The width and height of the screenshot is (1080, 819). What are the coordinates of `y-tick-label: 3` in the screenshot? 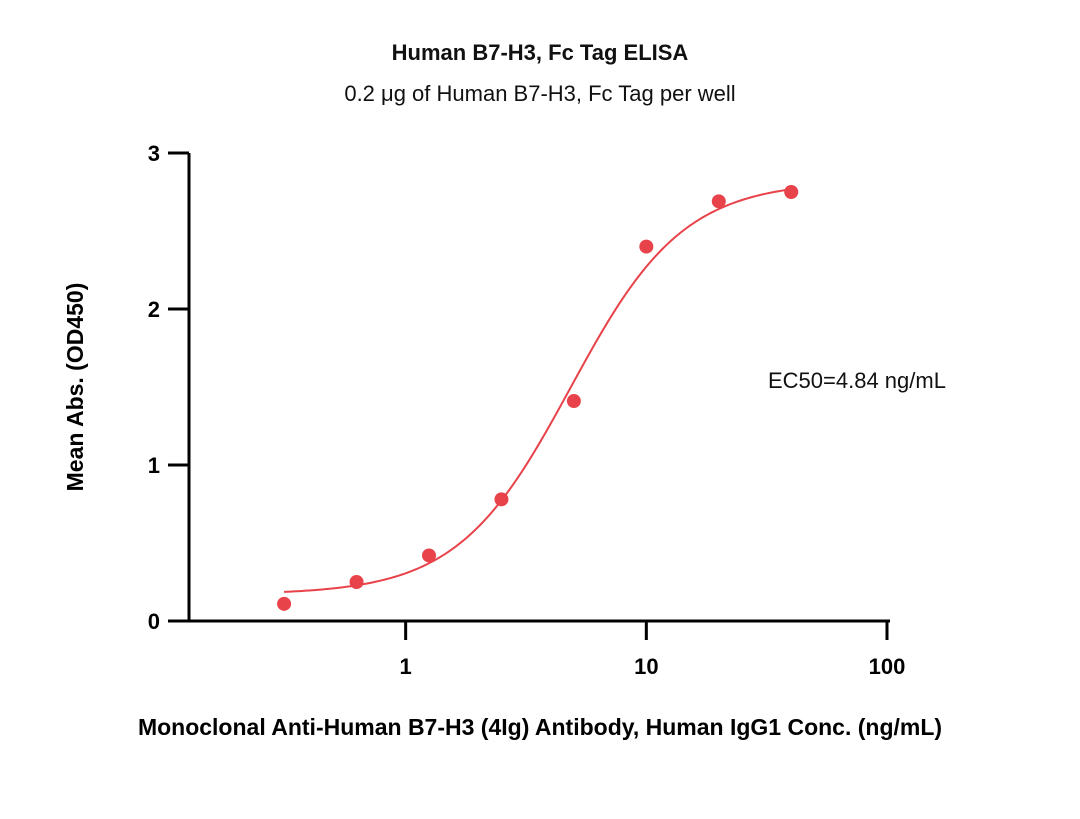 It's located at (154, 153).